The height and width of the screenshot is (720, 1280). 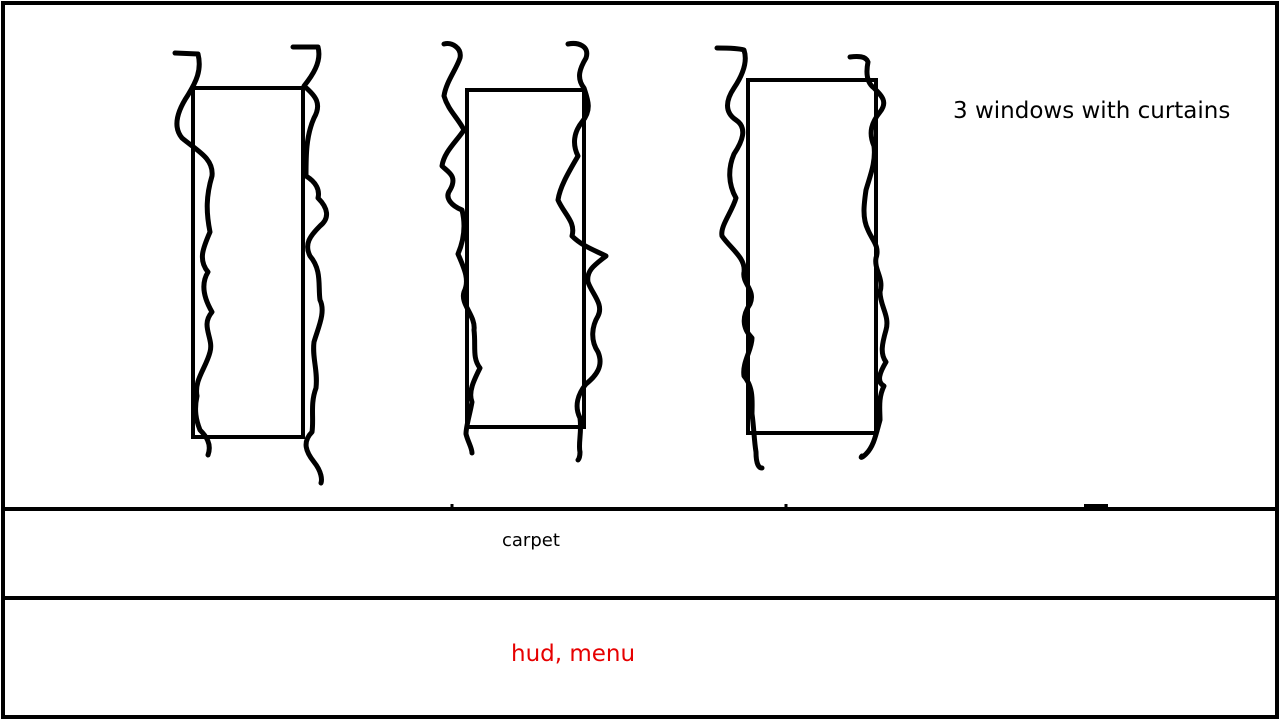 I want to click on carpet-label: carpet, so click(x=531, y=540).